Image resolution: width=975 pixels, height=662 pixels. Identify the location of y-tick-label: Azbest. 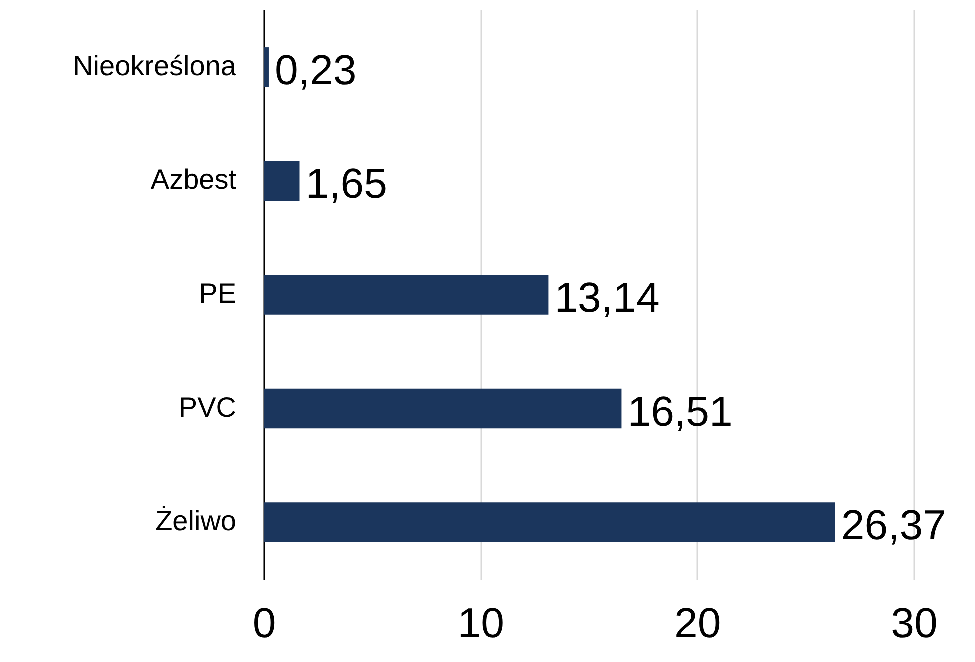
(193, 180).